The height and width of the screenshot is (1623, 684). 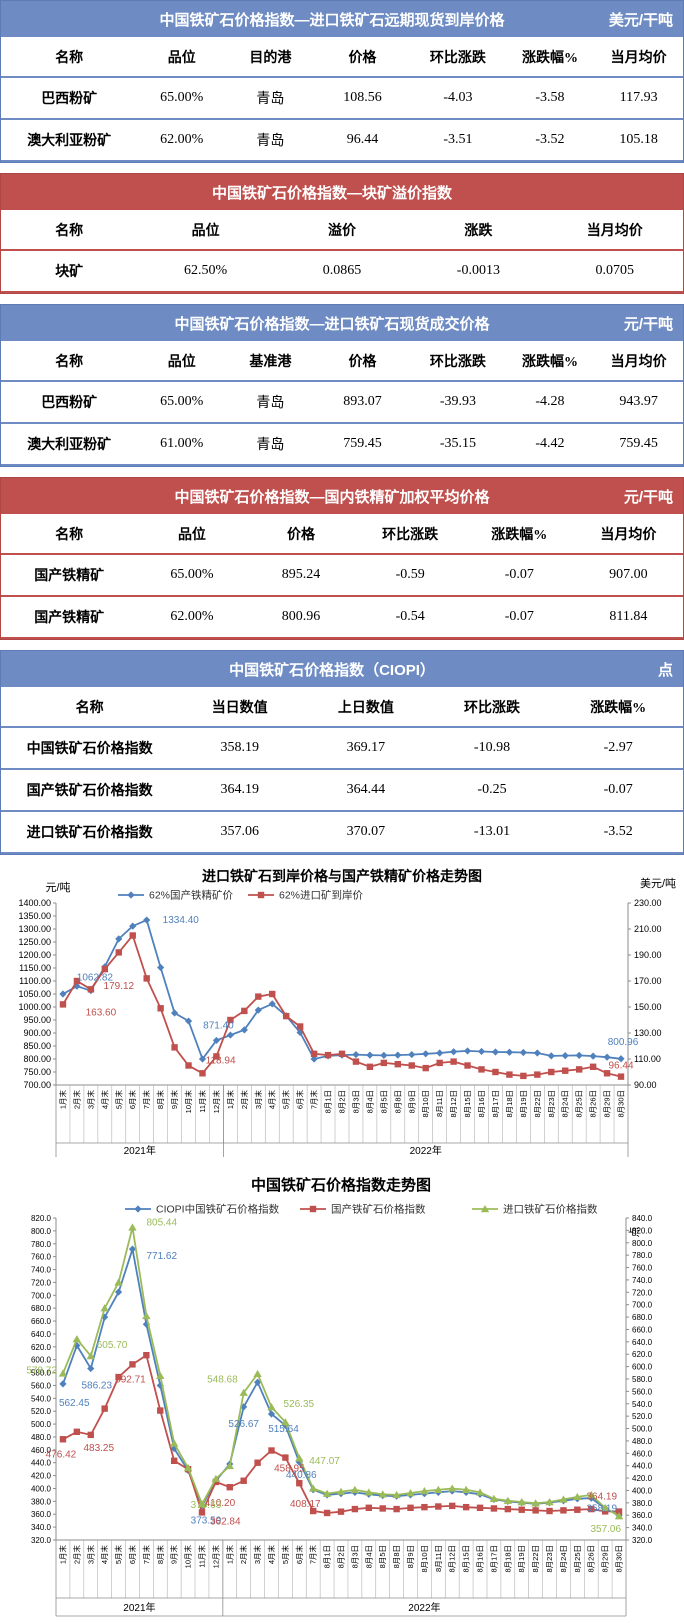 I want to click on left-tick-label: 1000.00, so click(x=34, y=1007).